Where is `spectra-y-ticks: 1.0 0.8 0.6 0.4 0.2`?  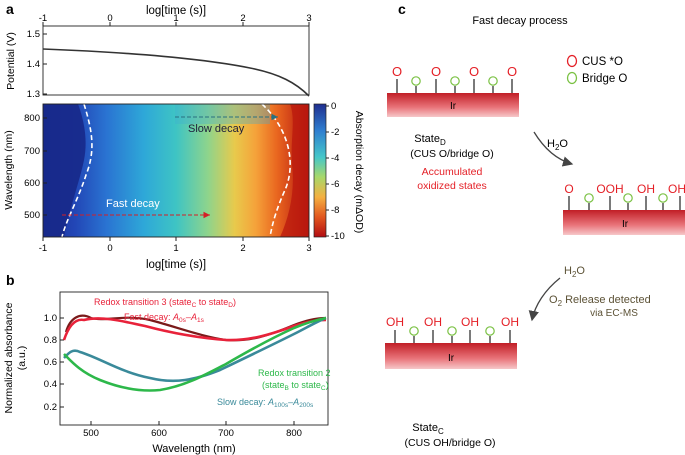
spectra-y-ticks: 1.0 0.8 0.6 0.4 0.2 is located at coordinates (54, 363).